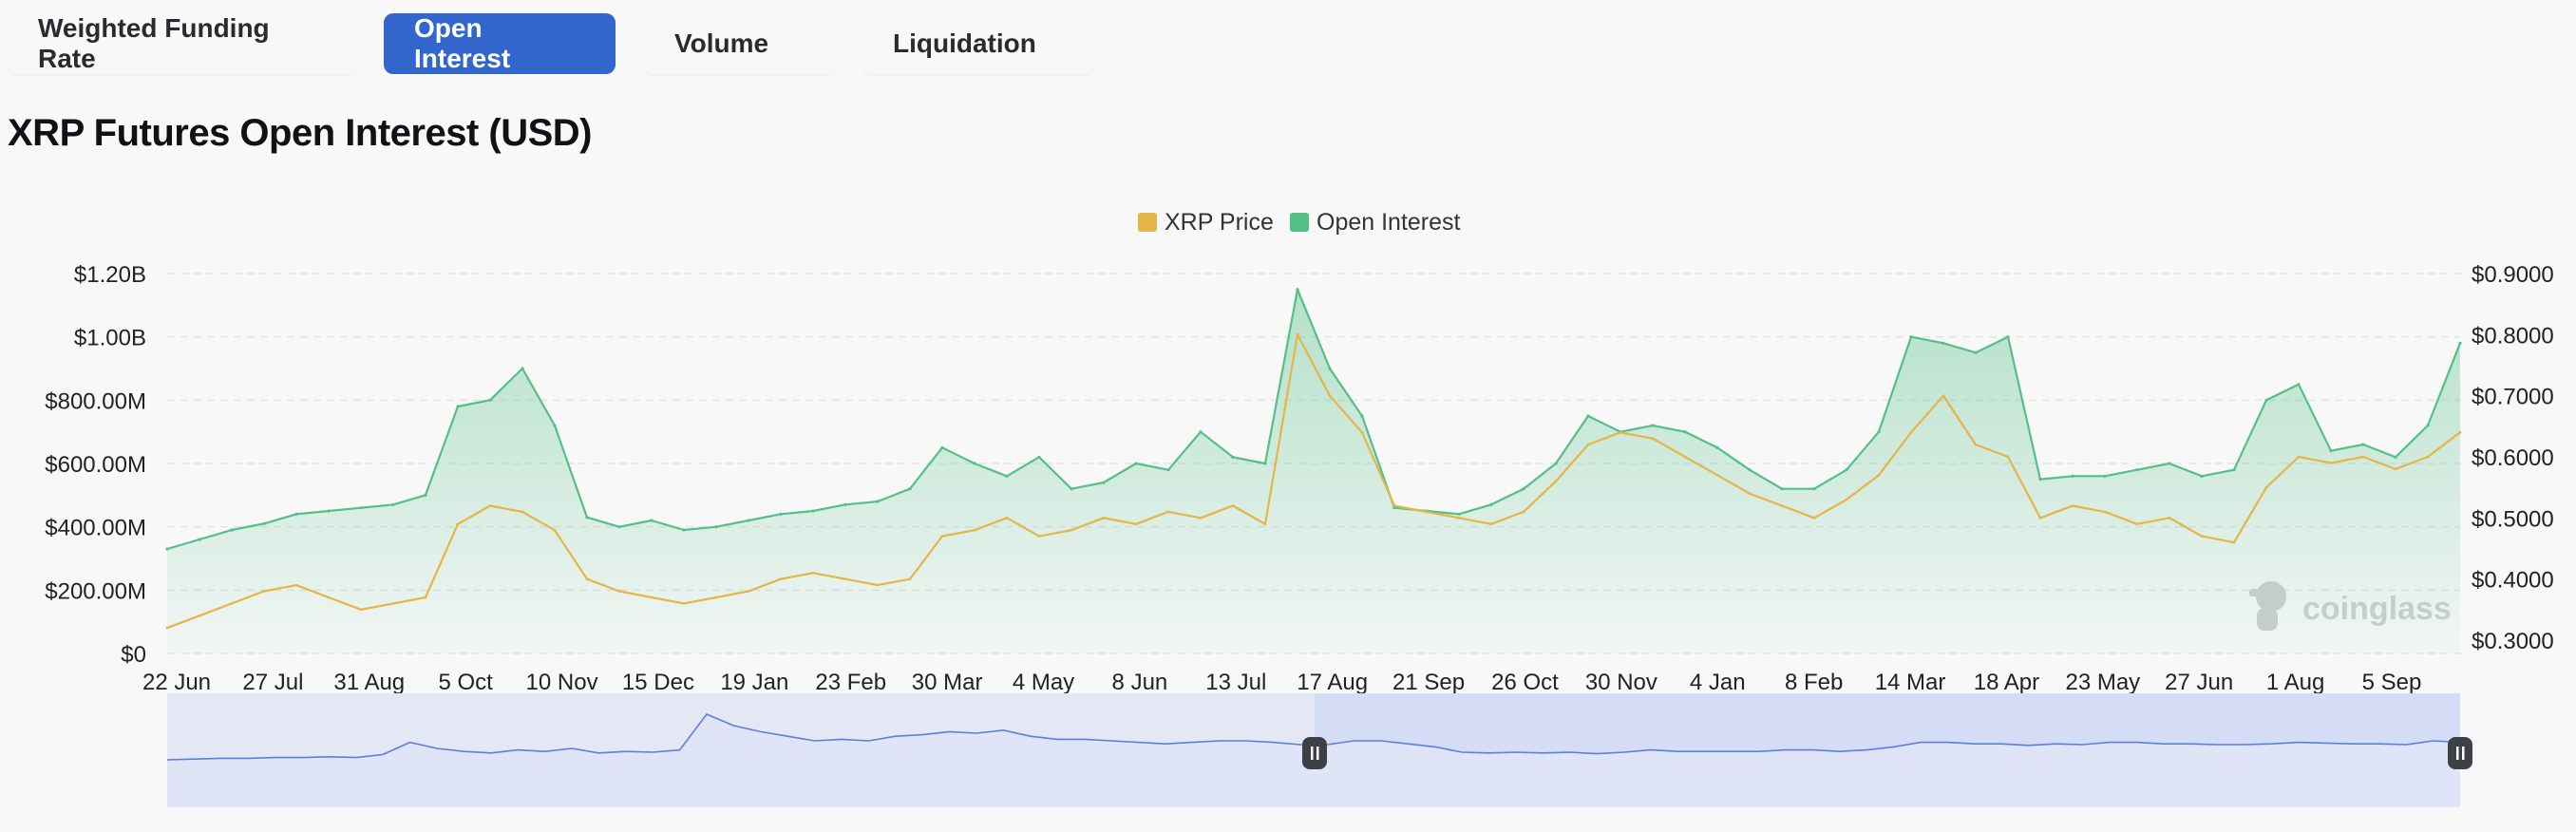 The height and width of the screenshot is (832, 2576). I want to click on legend-item-price: XRP Price, so click(1206, 222).